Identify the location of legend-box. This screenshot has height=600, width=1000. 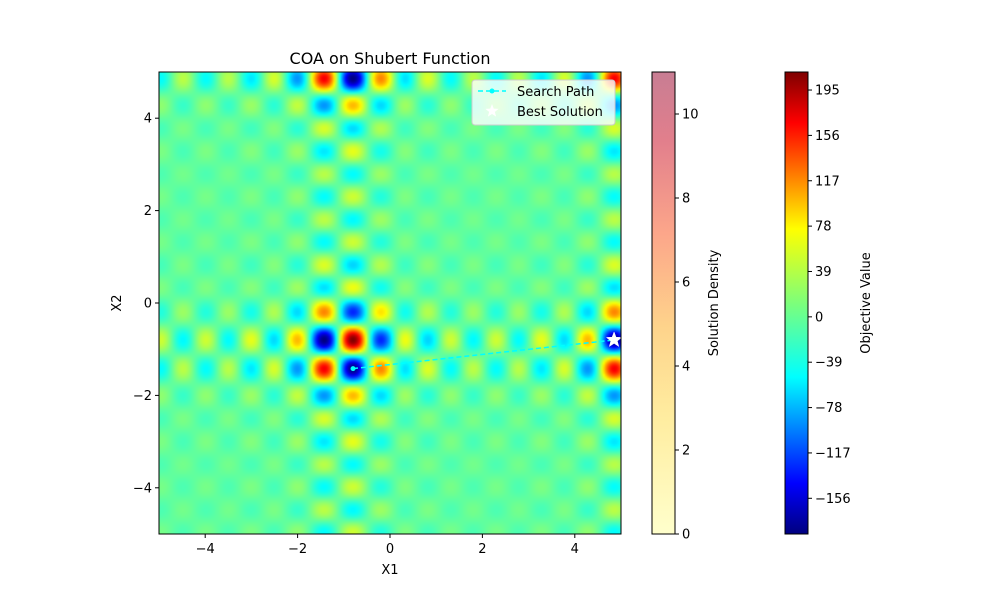
(543, 102).